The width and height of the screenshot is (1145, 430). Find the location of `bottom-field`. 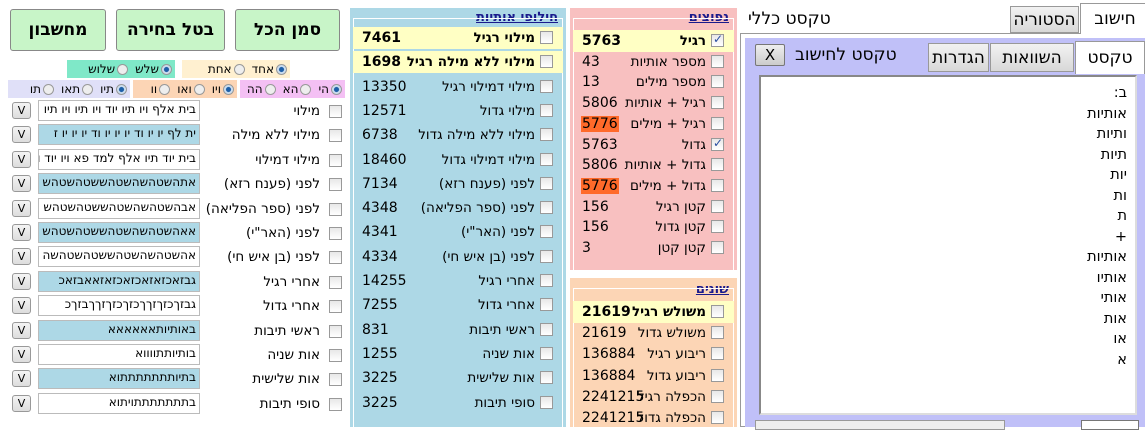

bottom-field is located at coordinates (880, 425).